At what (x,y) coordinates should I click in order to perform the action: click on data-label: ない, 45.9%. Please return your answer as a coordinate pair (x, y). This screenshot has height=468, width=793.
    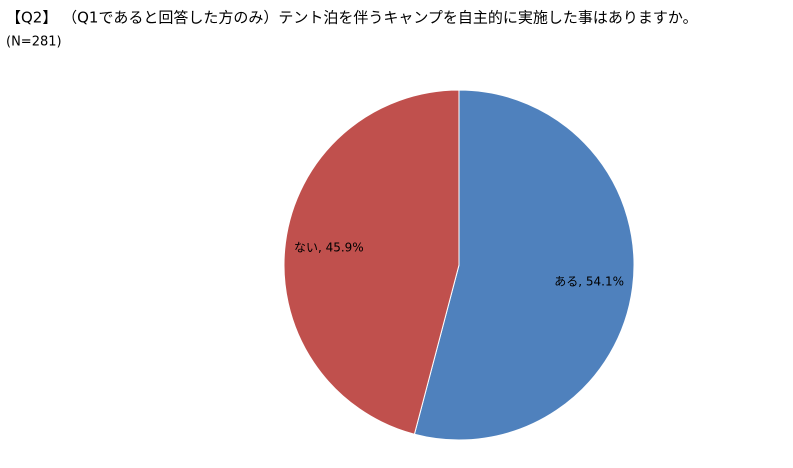
    Looking at the image, I should click on (329, 248).